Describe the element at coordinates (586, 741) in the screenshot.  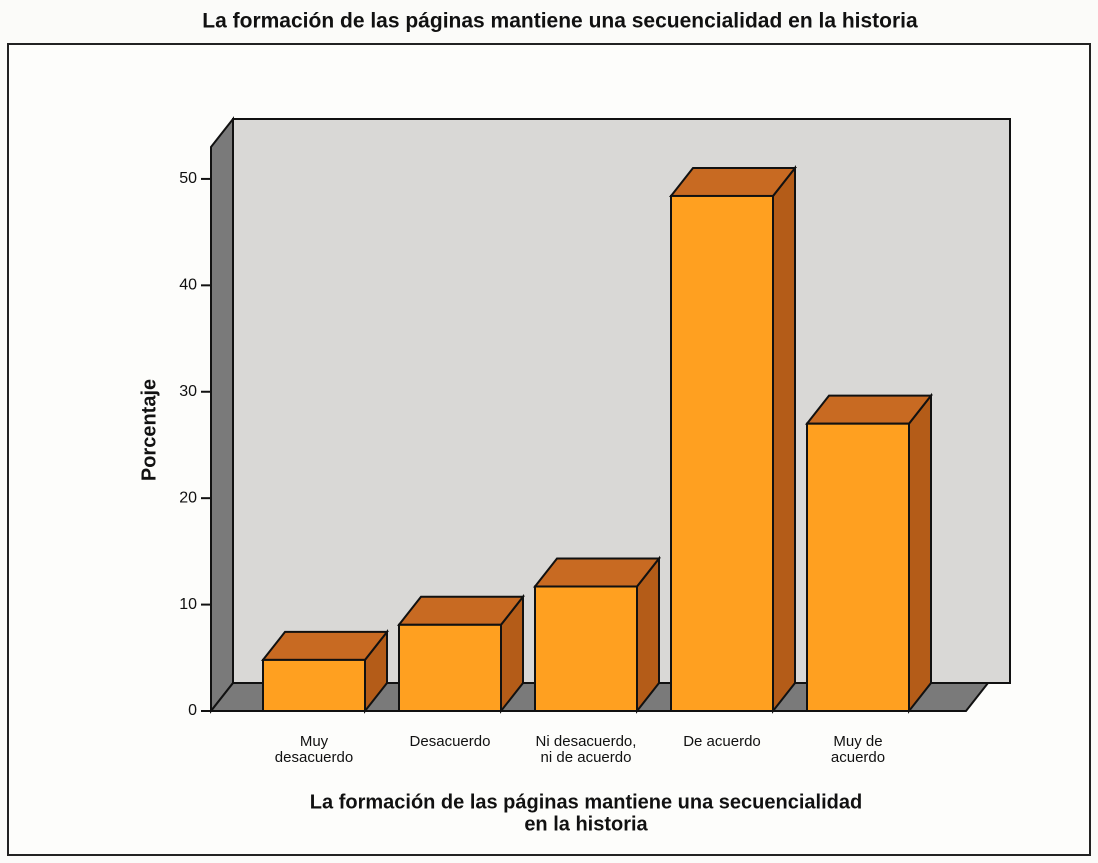
I see `x-tick-label: Ni desacuerdo,` at that location.